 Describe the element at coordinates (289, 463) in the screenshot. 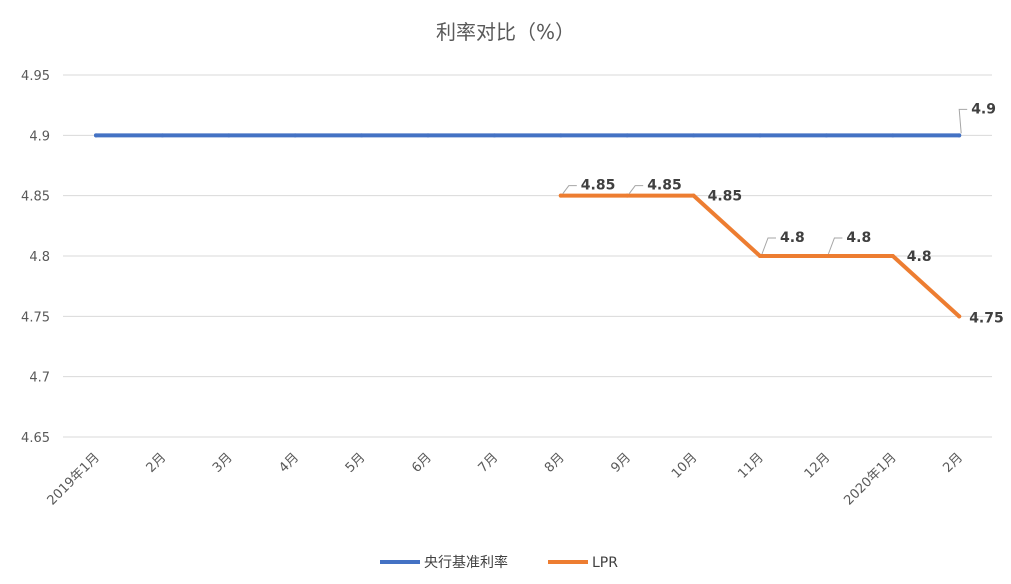

I see `x-tick-label: 4月` at that location.